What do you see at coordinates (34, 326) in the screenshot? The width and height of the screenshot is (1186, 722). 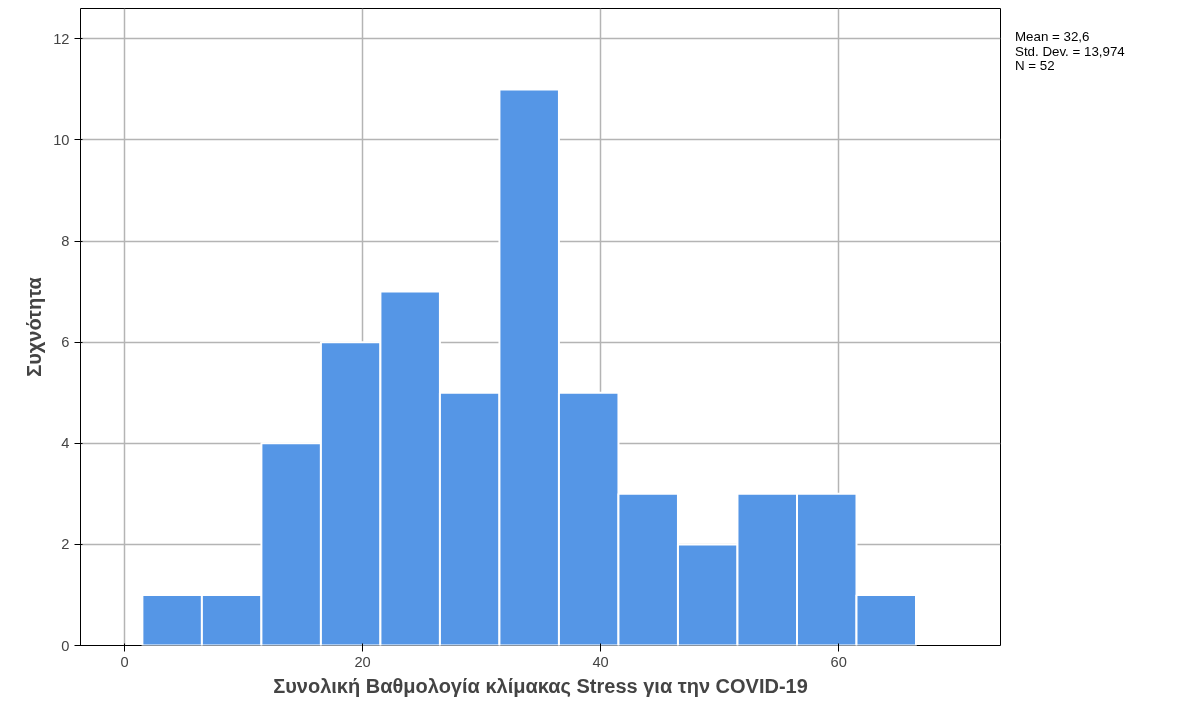 I see `y-axis-title: Συχνότητα` at bounding box center [34, 326].